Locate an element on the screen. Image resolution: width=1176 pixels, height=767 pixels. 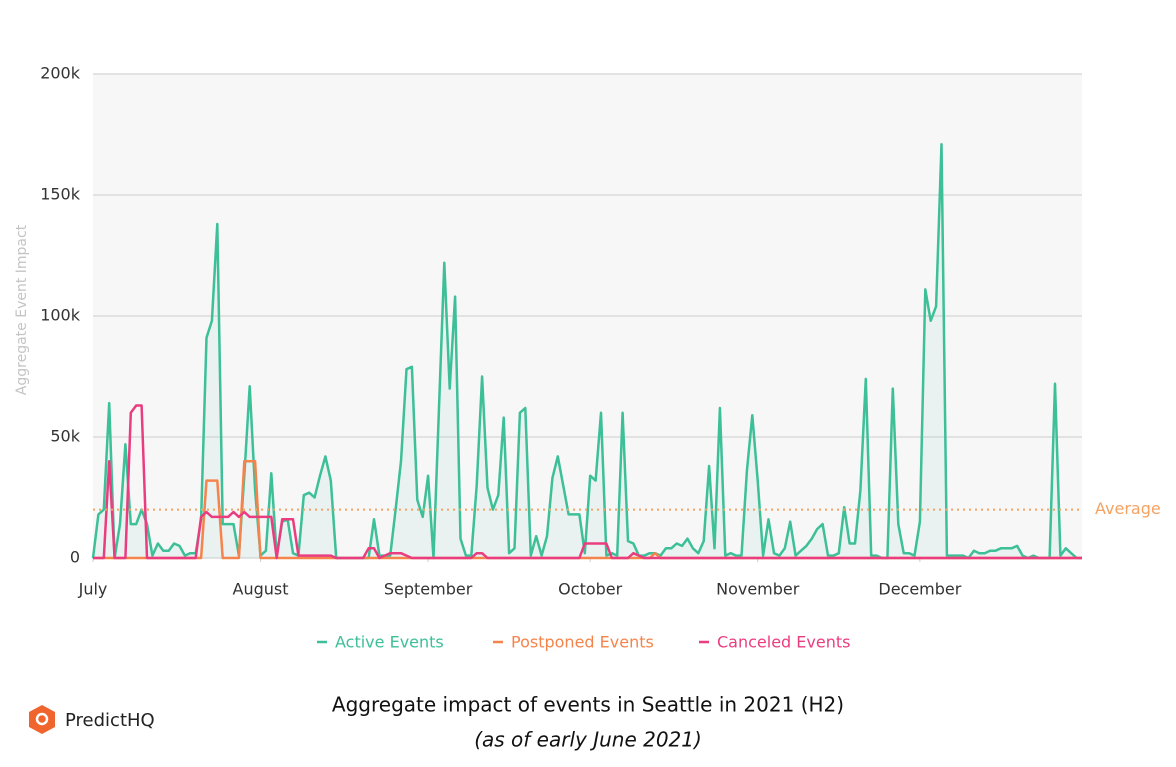
average-label: Average is located at coordinates (1128, 508).